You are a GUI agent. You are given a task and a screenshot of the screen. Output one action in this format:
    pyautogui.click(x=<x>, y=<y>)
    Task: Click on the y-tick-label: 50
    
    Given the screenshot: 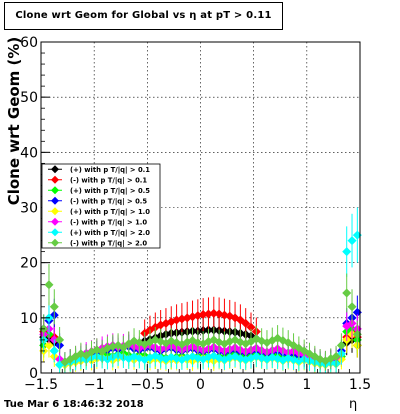 What is the action you would take?
    pyautogui.click(x=29, y=98)
    